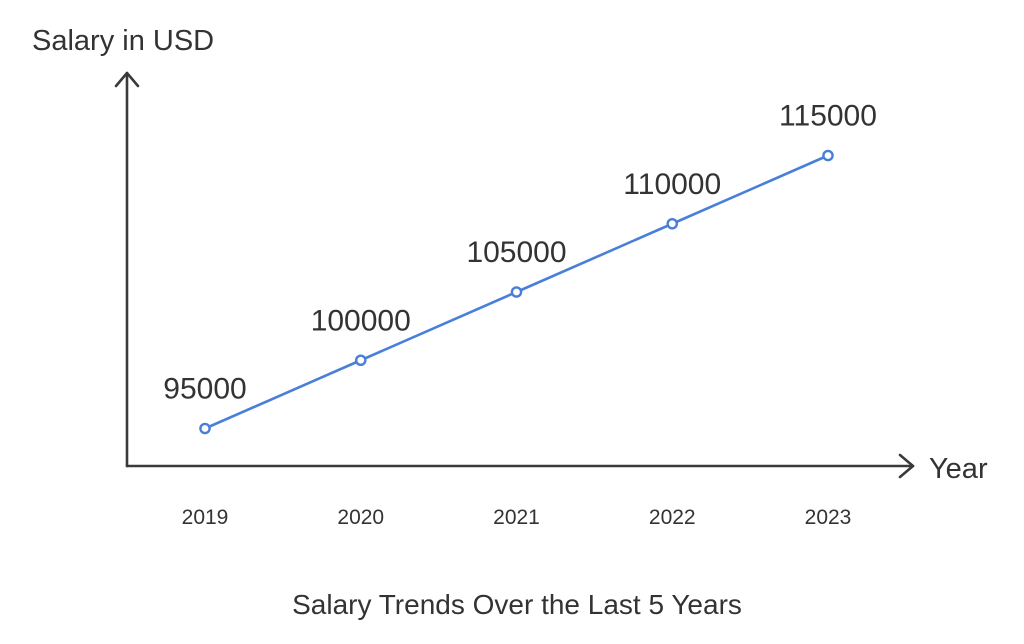 Image resolution: width=1024 pixels, height=644 pixels. Describe the element at coordinates (127, 79) in the screenshot. I see `y-axis-arrow-icon` at that location.